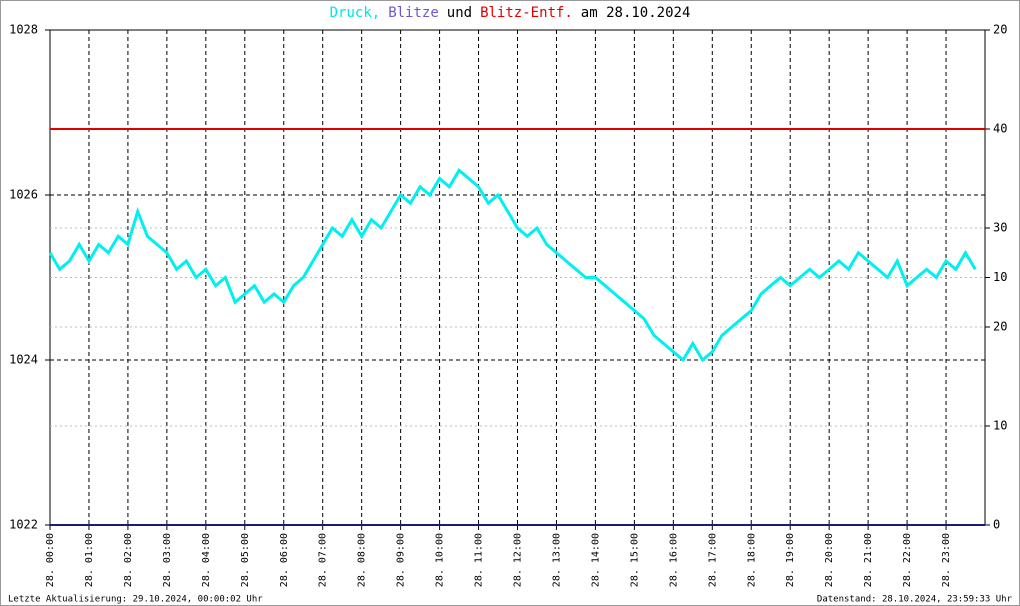  Describe the element at coordinates (915, 600) in the screenshot. I see `footer-right: Datenstand: 28.10.2024, 23:59:33 Uhr` at that location.